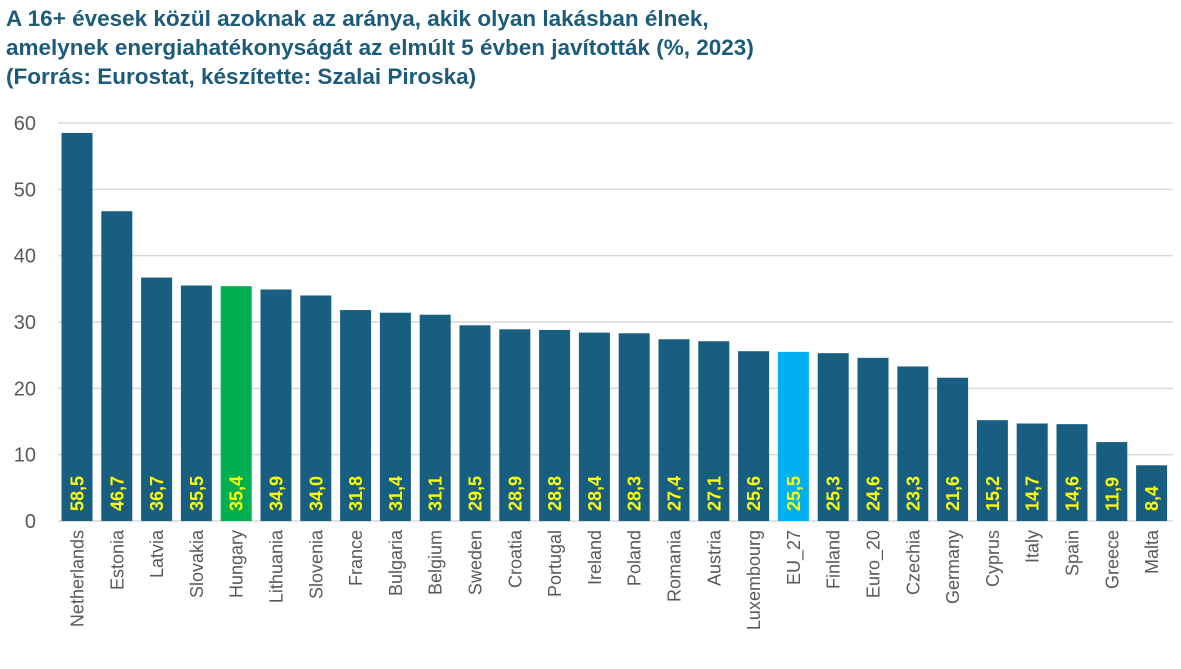 The width and height of the screenshot is (1181, 669). Describe the element at coordinates (396, 562) in the screenshot. I see `x-tick-label: Bulgaria` at that location.